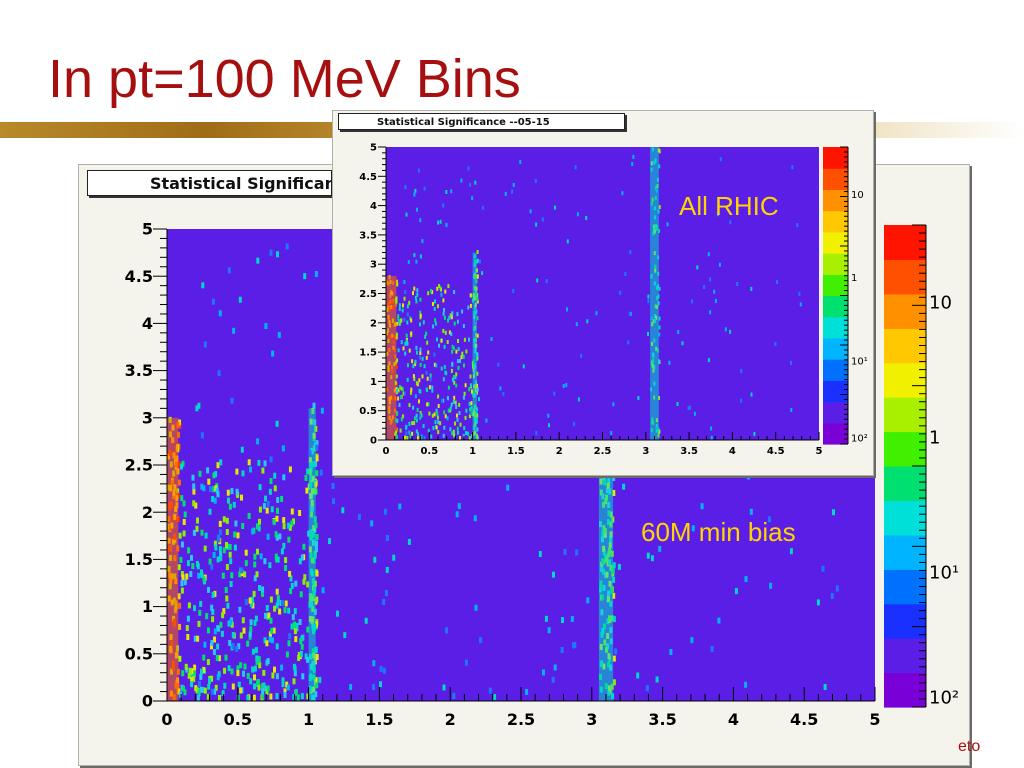 The image size is (1024, 768). Describe the element at coordinates (147, 512) in the screenshot. I see `main-y-tick-label: 2` at that location.